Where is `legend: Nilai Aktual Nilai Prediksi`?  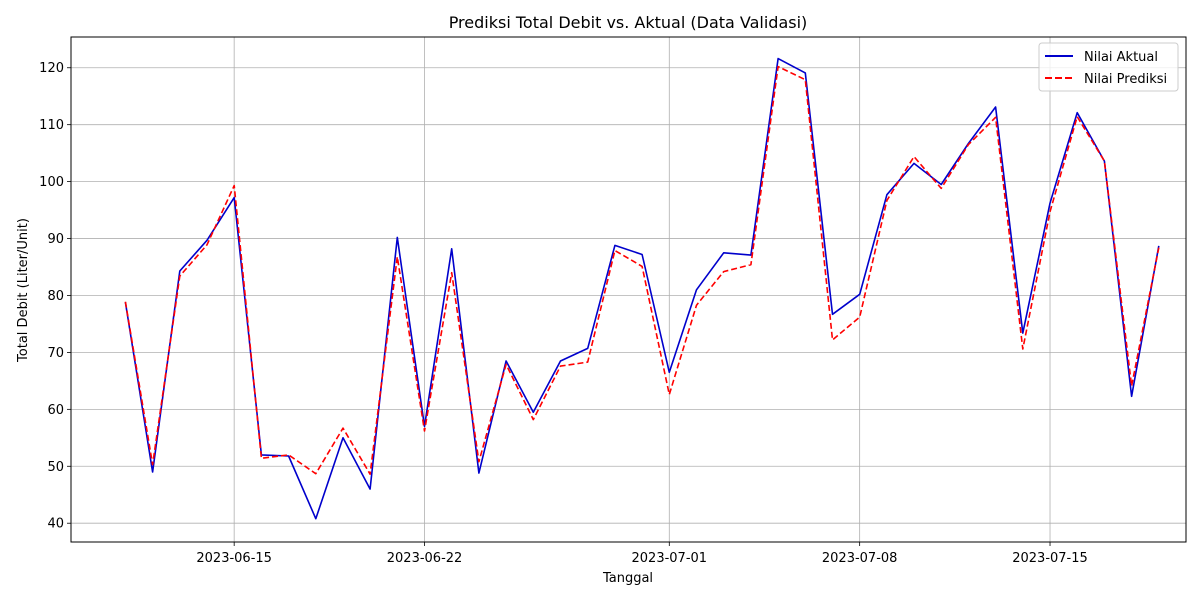 legend: Nilai Aktual Nilai Prediksi is located at coordinates (1108, 67).